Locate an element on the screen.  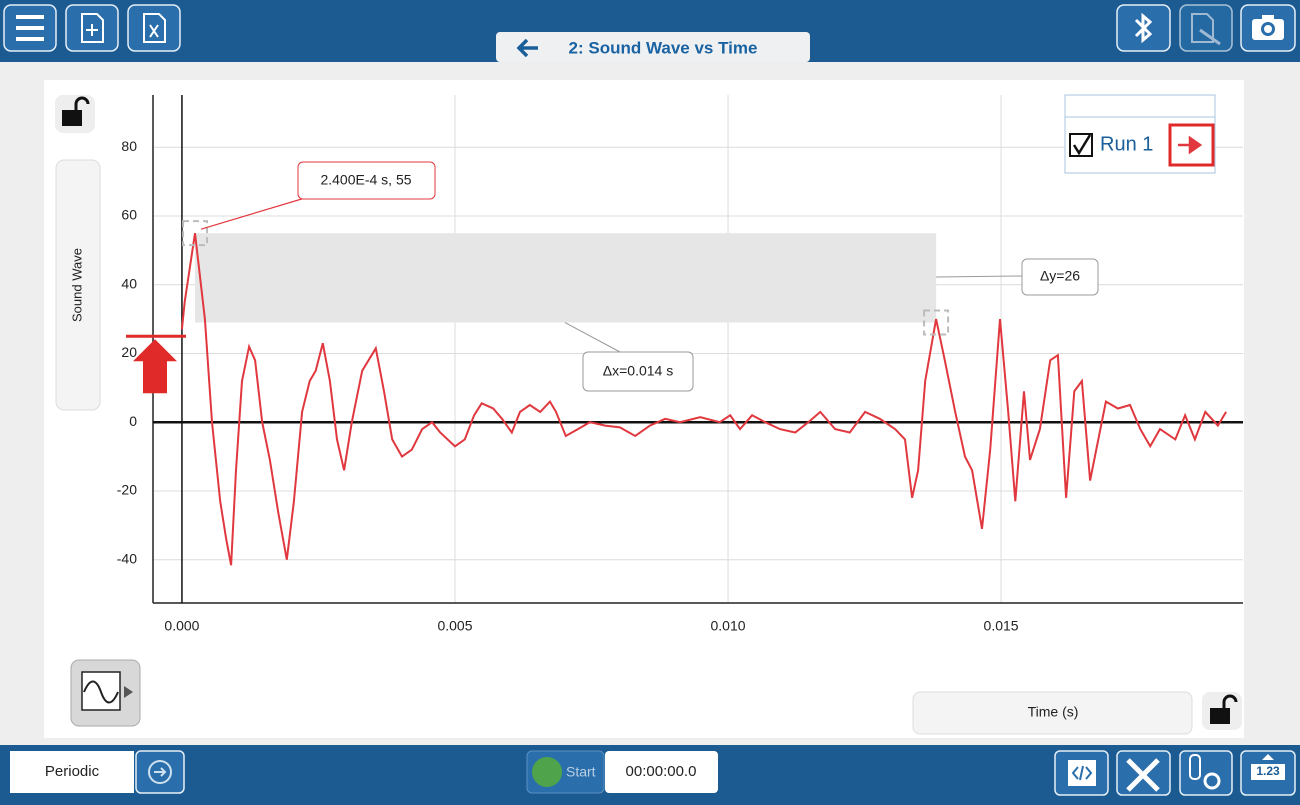
menu-button is located at coordinates (30, 28).